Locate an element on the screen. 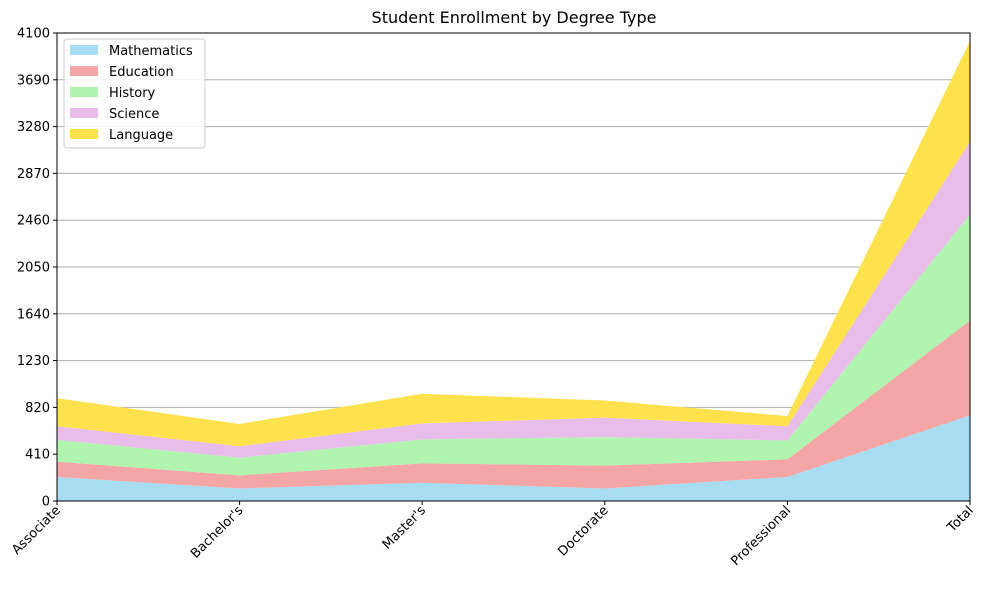 The image size is (990, 590). y-tick-label-6: 2460 is located at coordinates (33, 221).